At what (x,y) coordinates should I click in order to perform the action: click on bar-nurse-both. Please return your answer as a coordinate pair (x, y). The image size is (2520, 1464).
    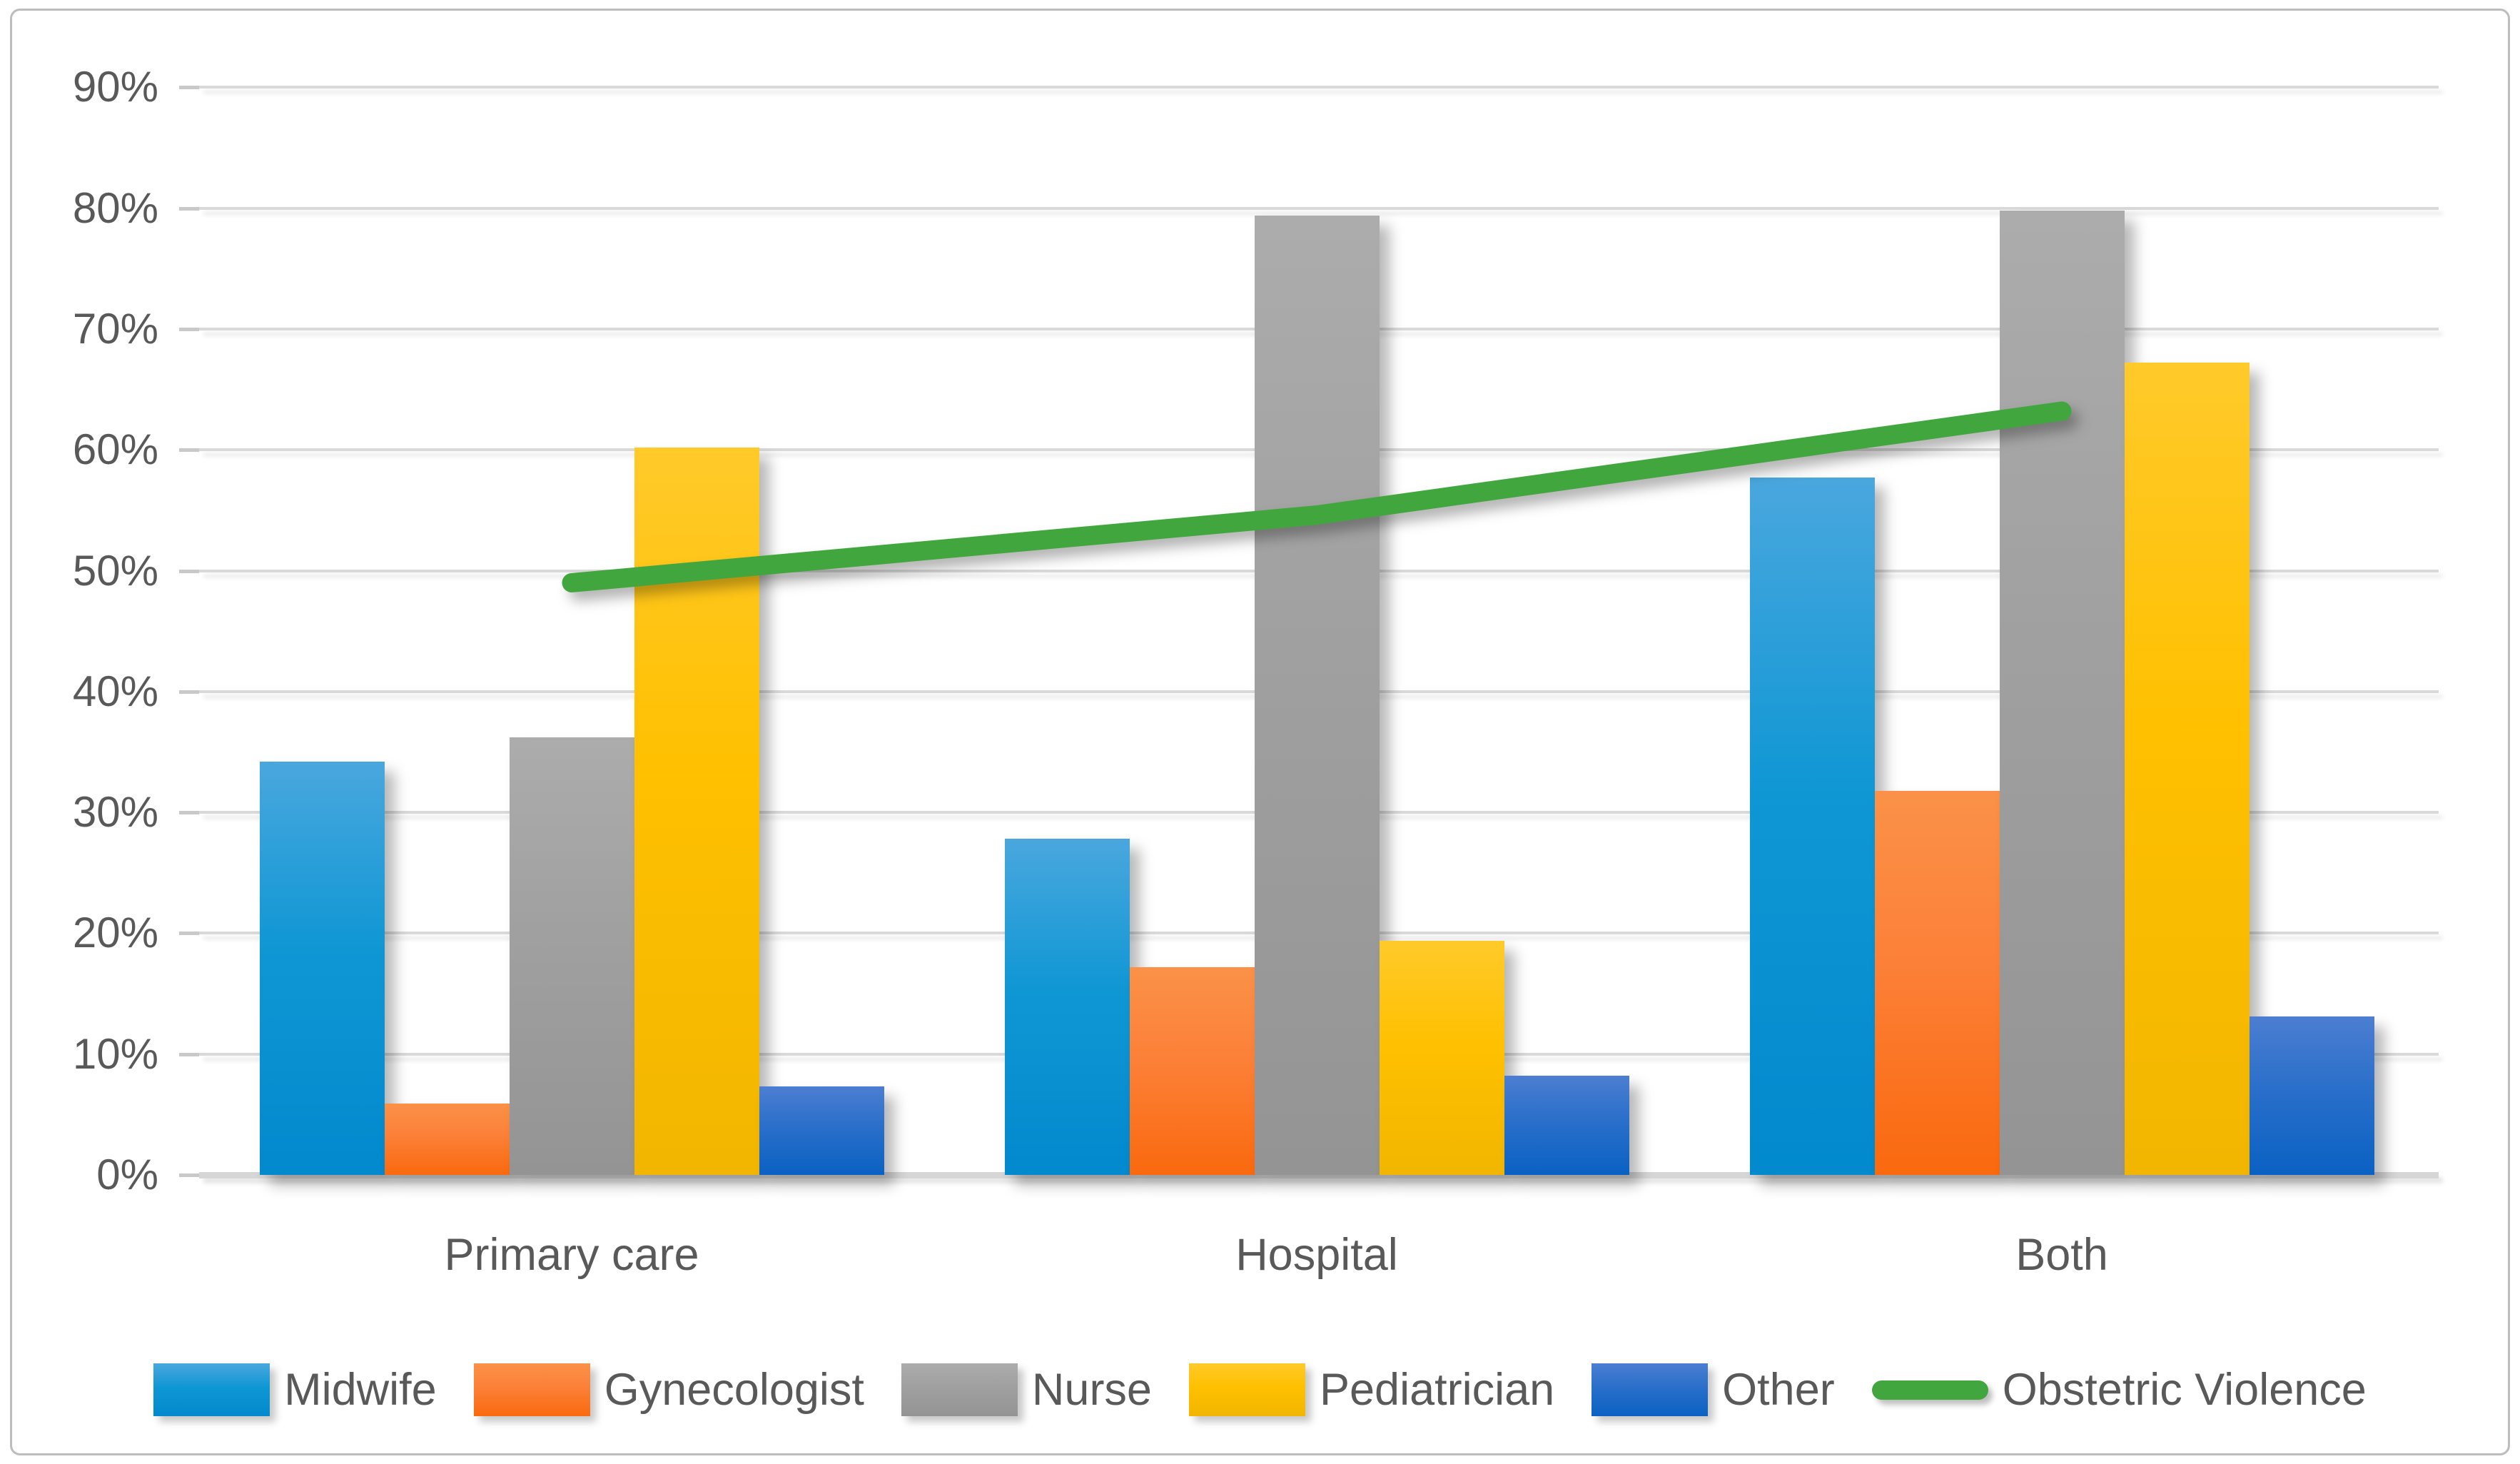
    Looking at the image, I should click on (2062, 692).